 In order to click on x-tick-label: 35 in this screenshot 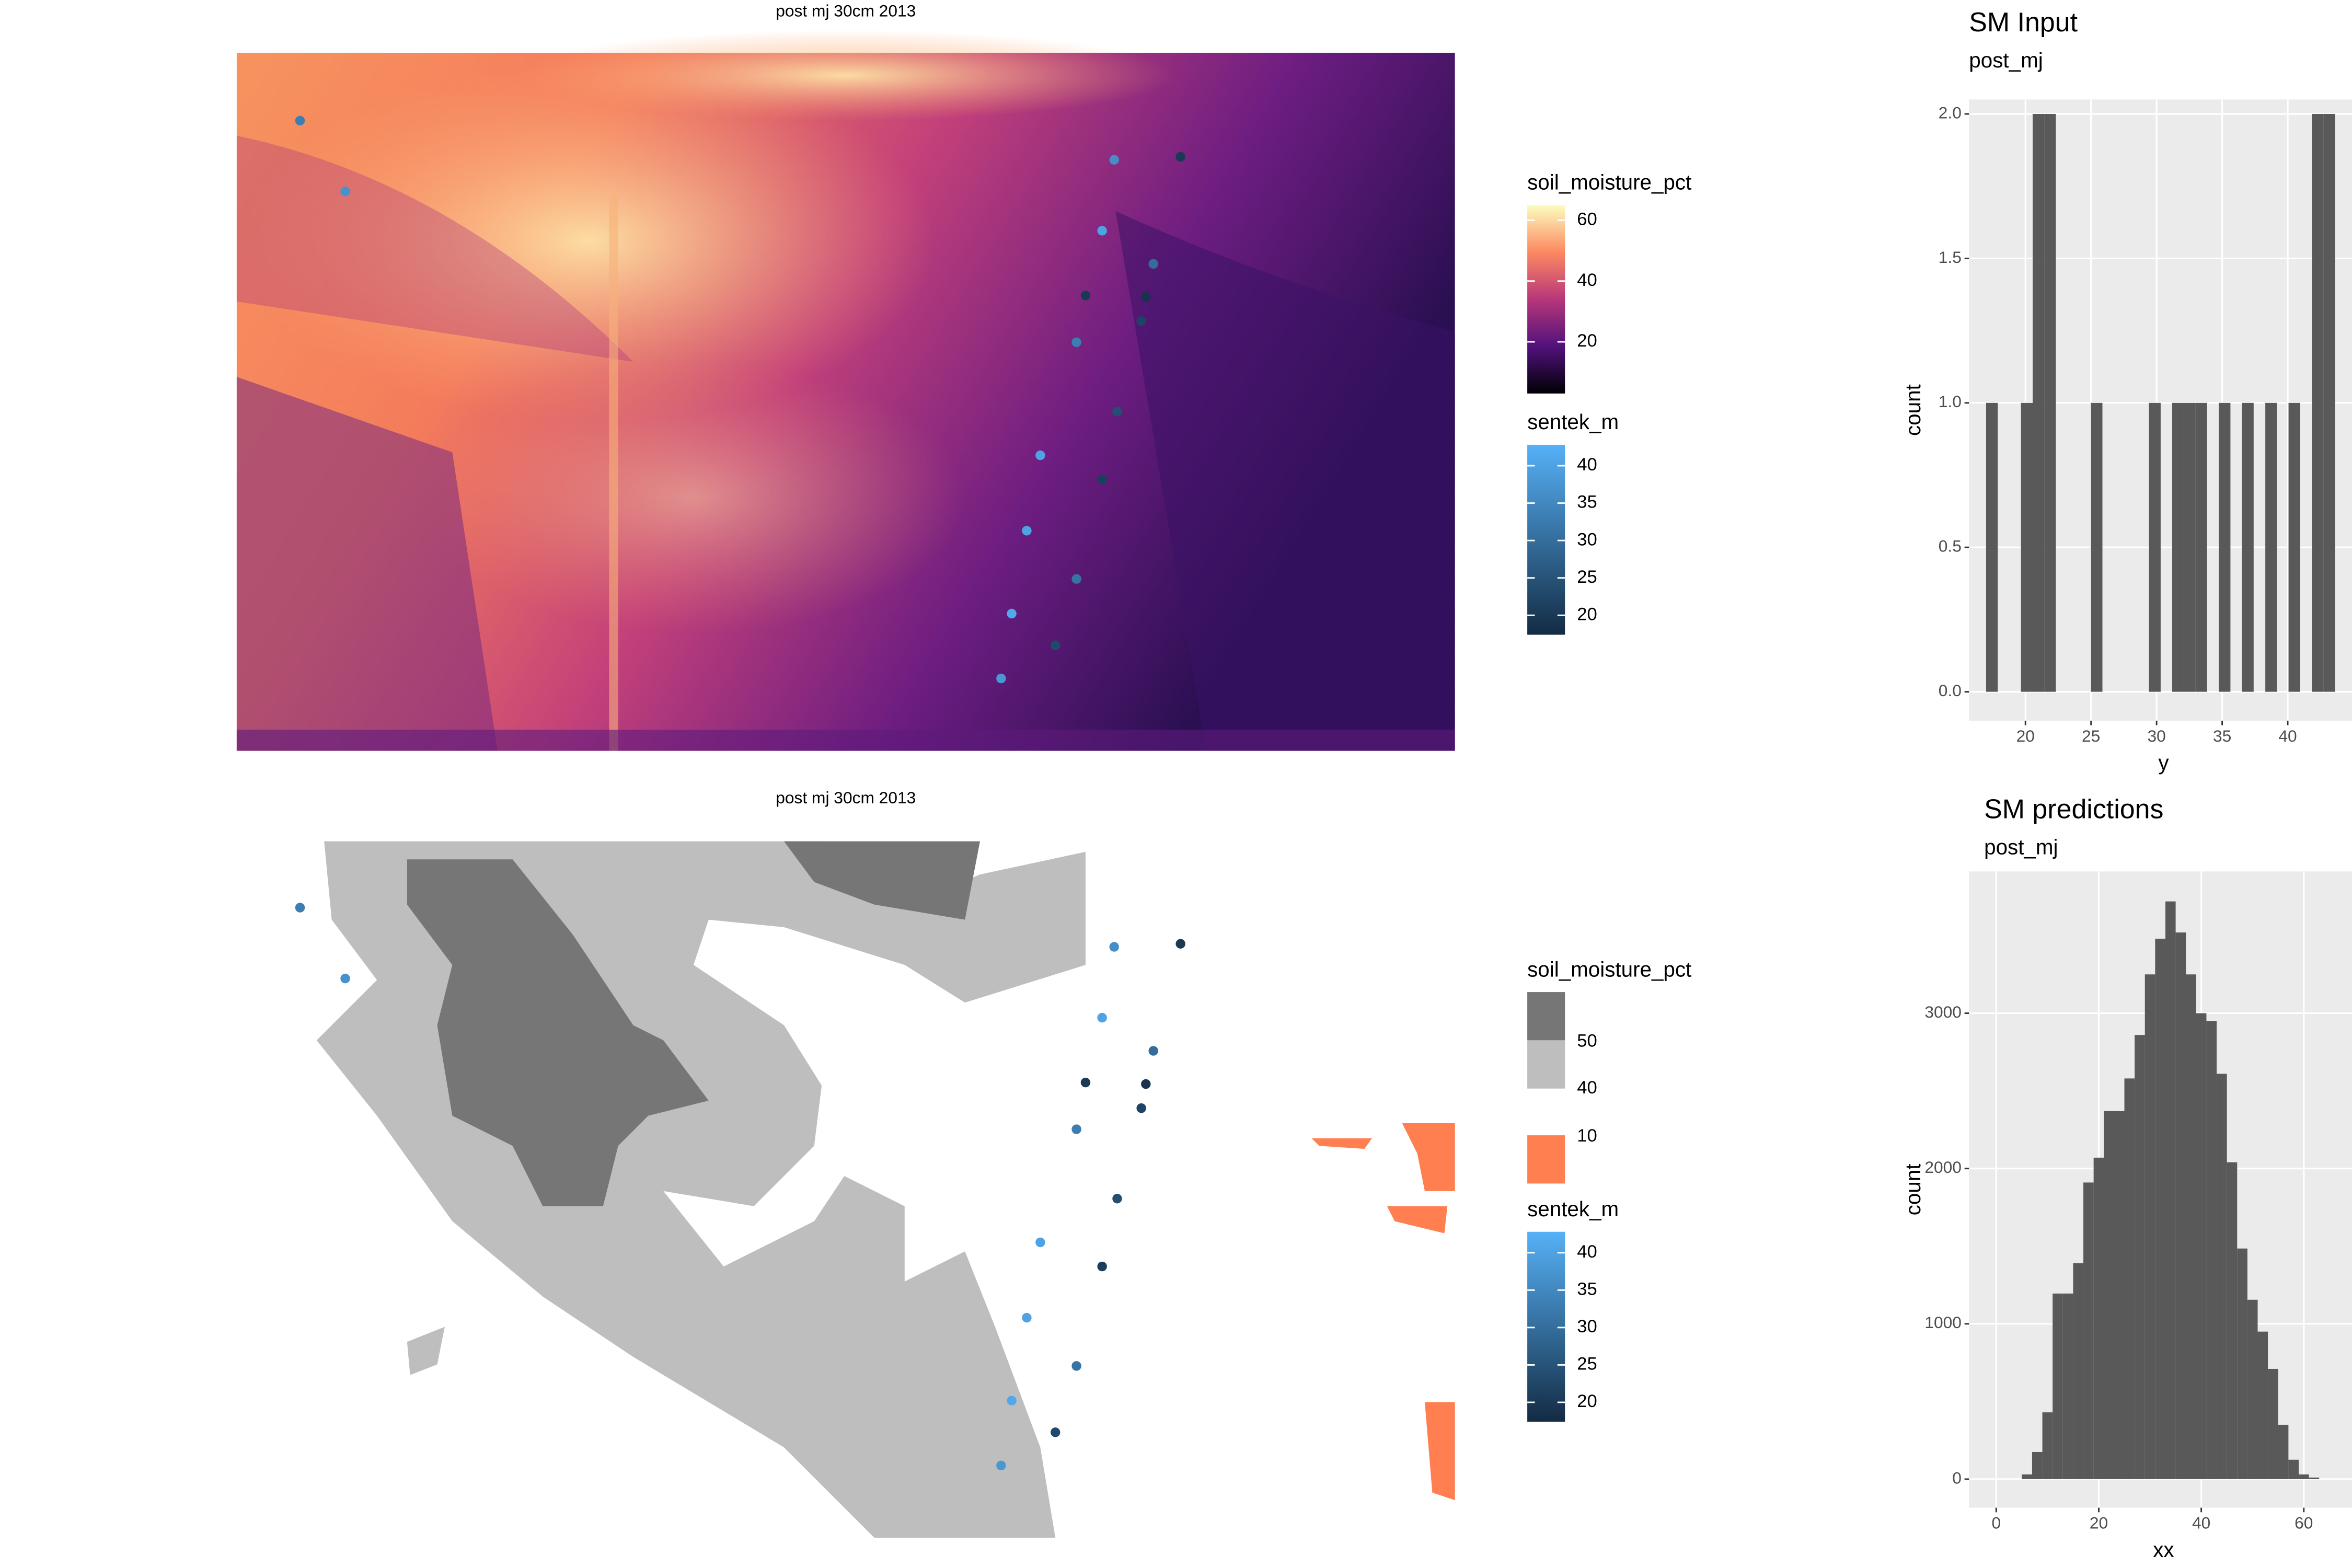, I will do `click(2222, 736)`.